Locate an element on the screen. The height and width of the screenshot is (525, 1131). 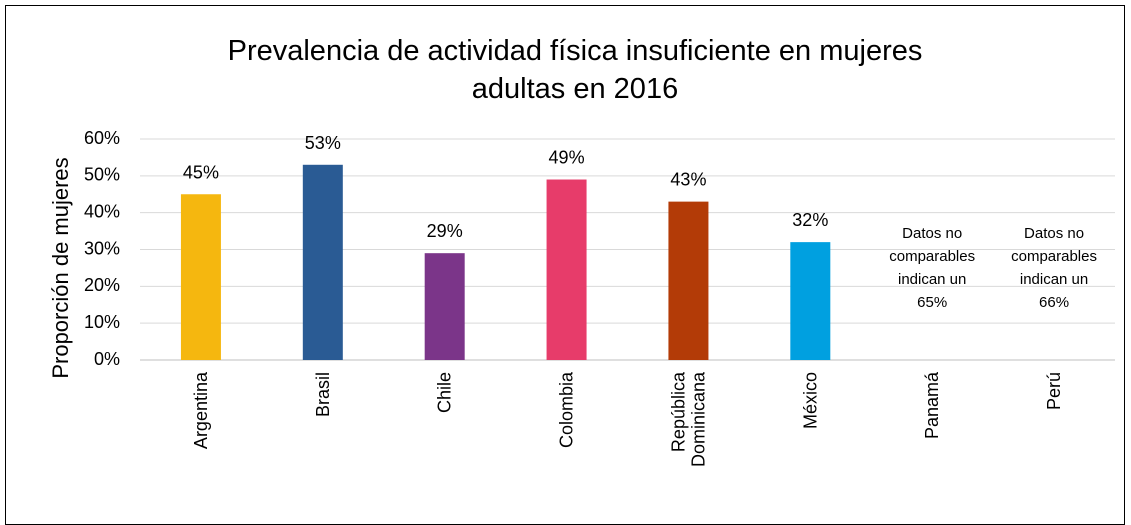
x-tick-label: Colombia is located at coordinates (566, 410).